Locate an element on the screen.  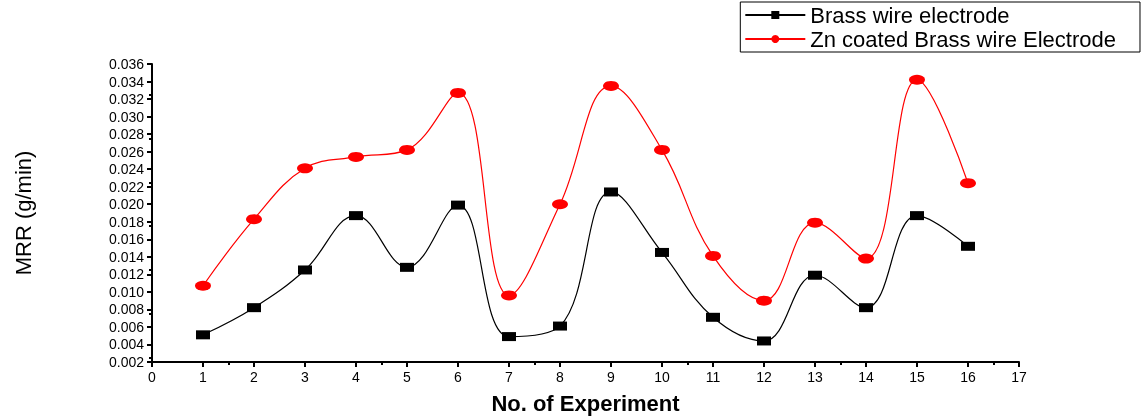
y-tick-label: 0.024 is located at coordinates (126, 169).